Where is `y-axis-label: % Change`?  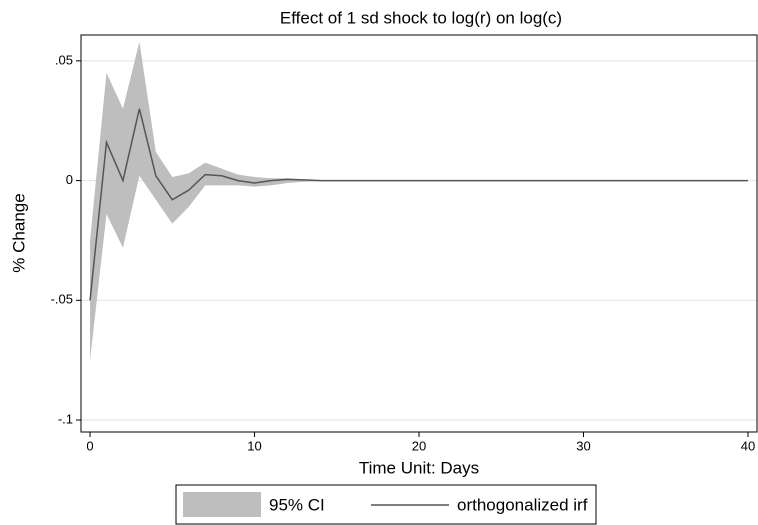
y-axis-label: % Change is located at coordinates (18, 232).